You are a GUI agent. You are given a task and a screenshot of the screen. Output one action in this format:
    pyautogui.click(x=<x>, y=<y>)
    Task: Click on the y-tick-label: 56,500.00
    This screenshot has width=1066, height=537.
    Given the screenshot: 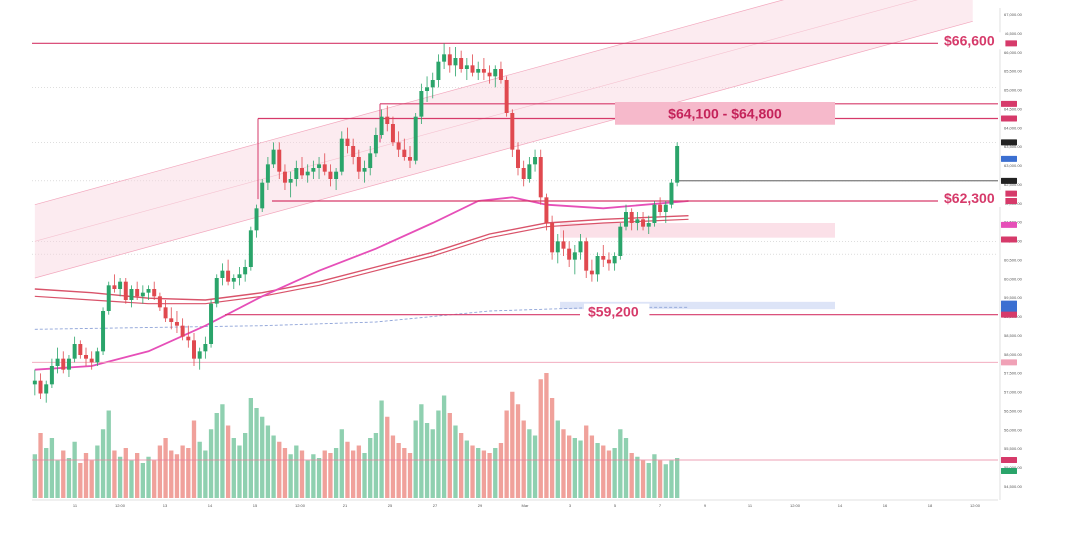 What is the action you would take?
    pyautogui.click(x=1013, y=410)
    